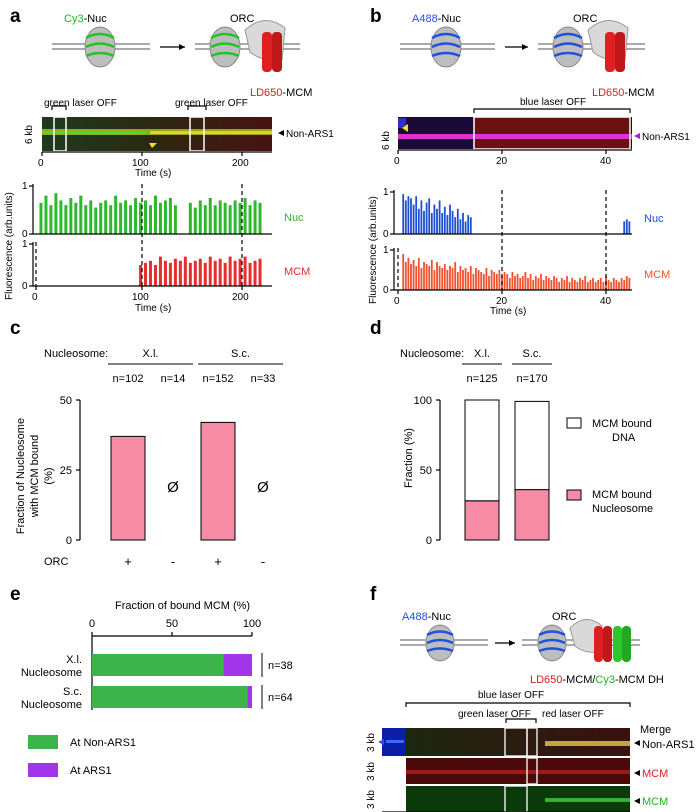 Image resolution: width=697 pixels, height=812 pixels. What do you see at coordinates (535, 132) in the screenshot?
I see `panel-b-kymograph: blue laser OFF 6 kb Non-ARS1 0 20 40` at bounding box center [535, 132].